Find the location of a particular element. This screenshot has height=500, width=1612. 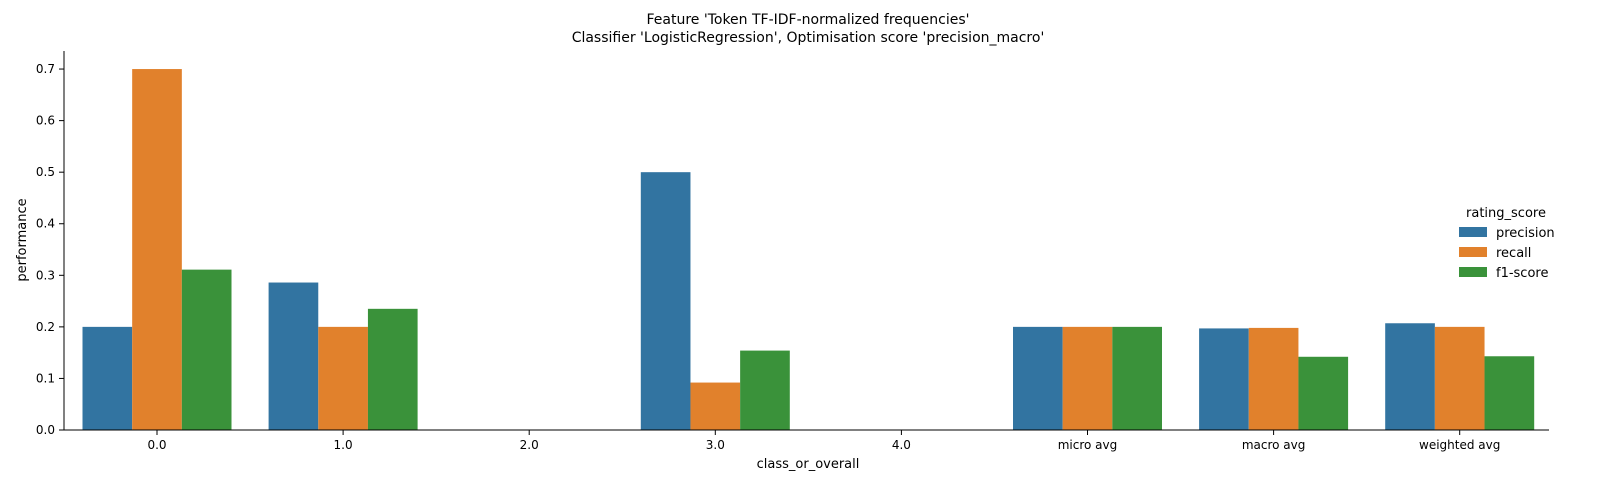

bar-precision-macro-avg is located at coordinates (1224, 379).